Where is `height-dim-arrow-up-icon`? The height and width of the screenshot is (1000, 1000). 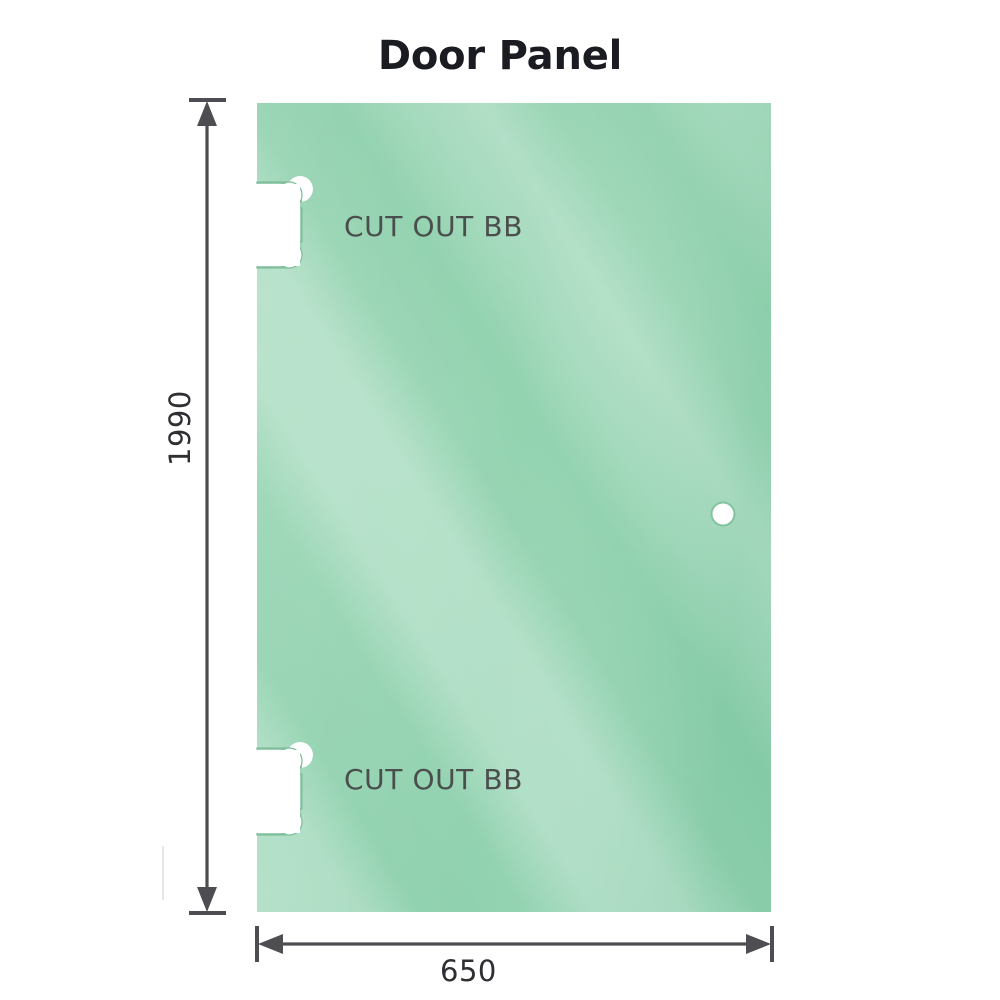 height-dim-arrow-up-icon is located at coordinates (207, 113).